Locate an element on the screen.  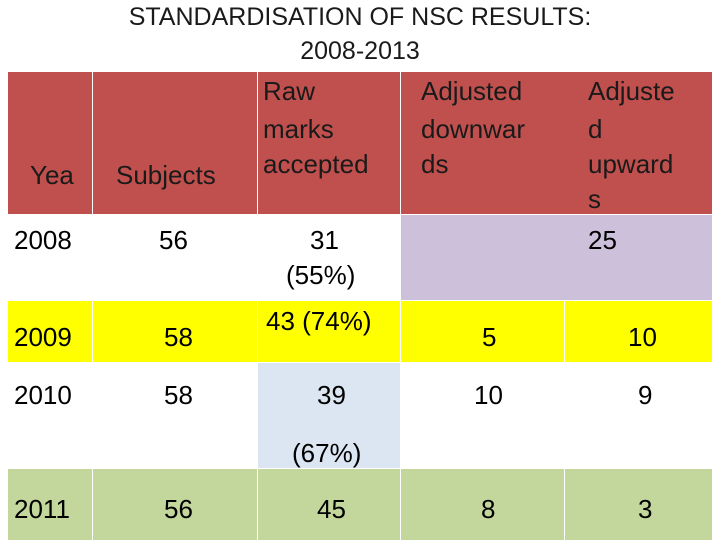
row-2010-subjects: 58 is located at coordinates (178, 395).